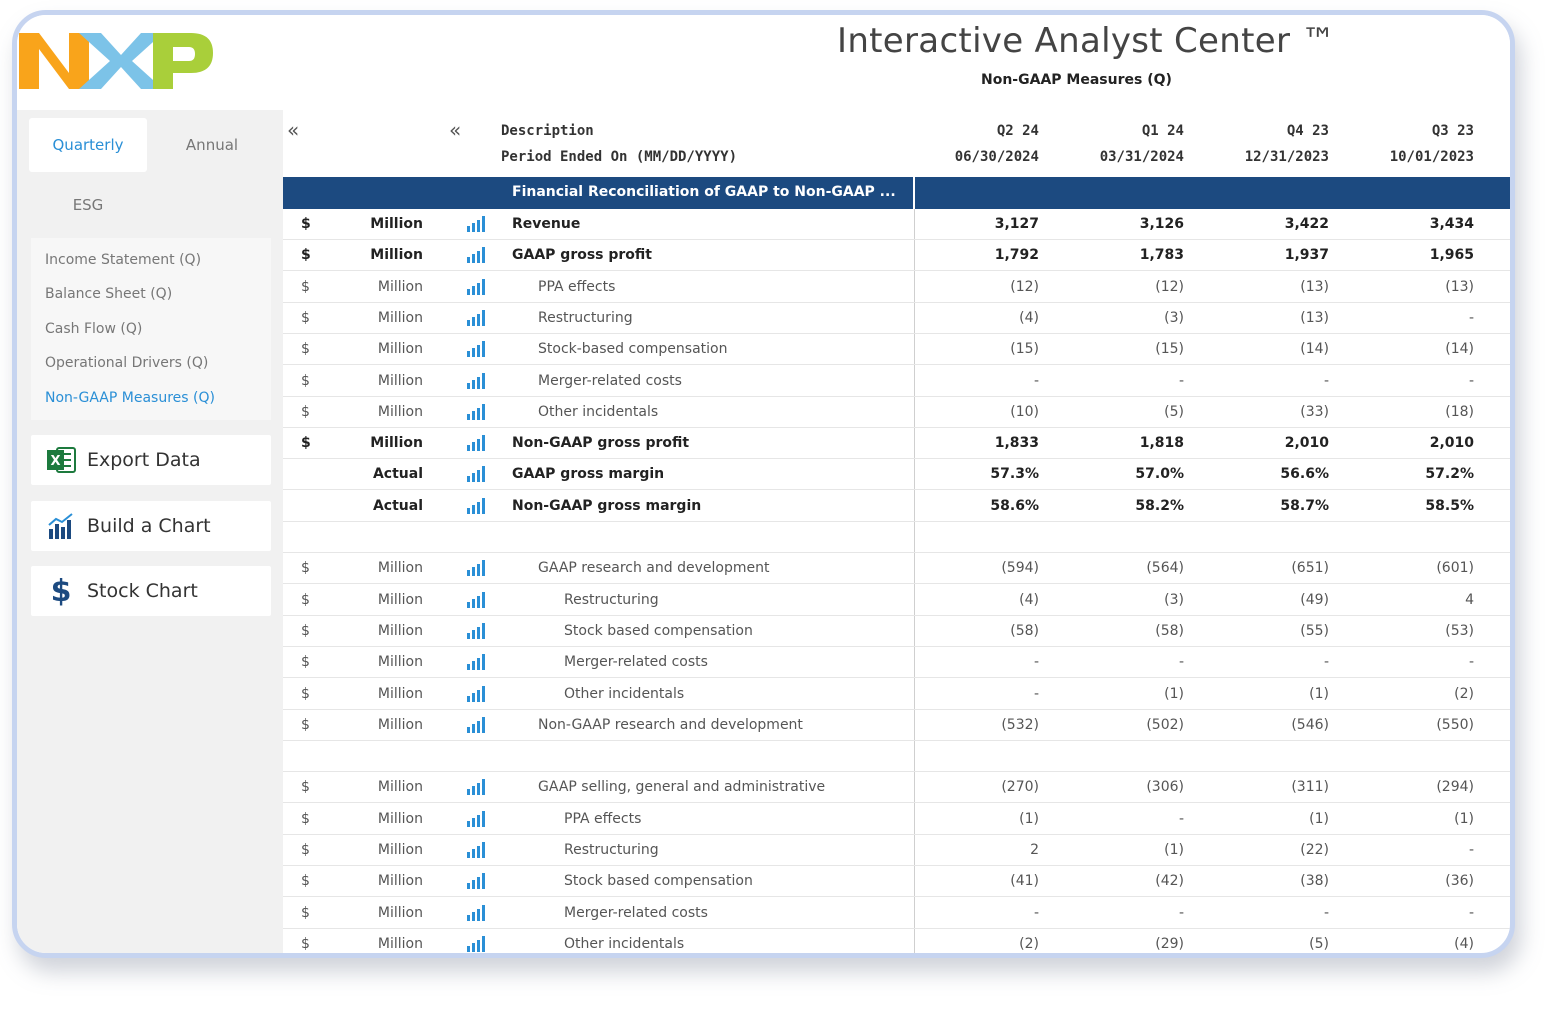 The height and width of the screenshot is (1010, 1566). What do you see at coordinates (94, 329) in the screenshot?
I see `nav-cash-flow: Cash Flow (Q)` at bounding box center [94, 329].